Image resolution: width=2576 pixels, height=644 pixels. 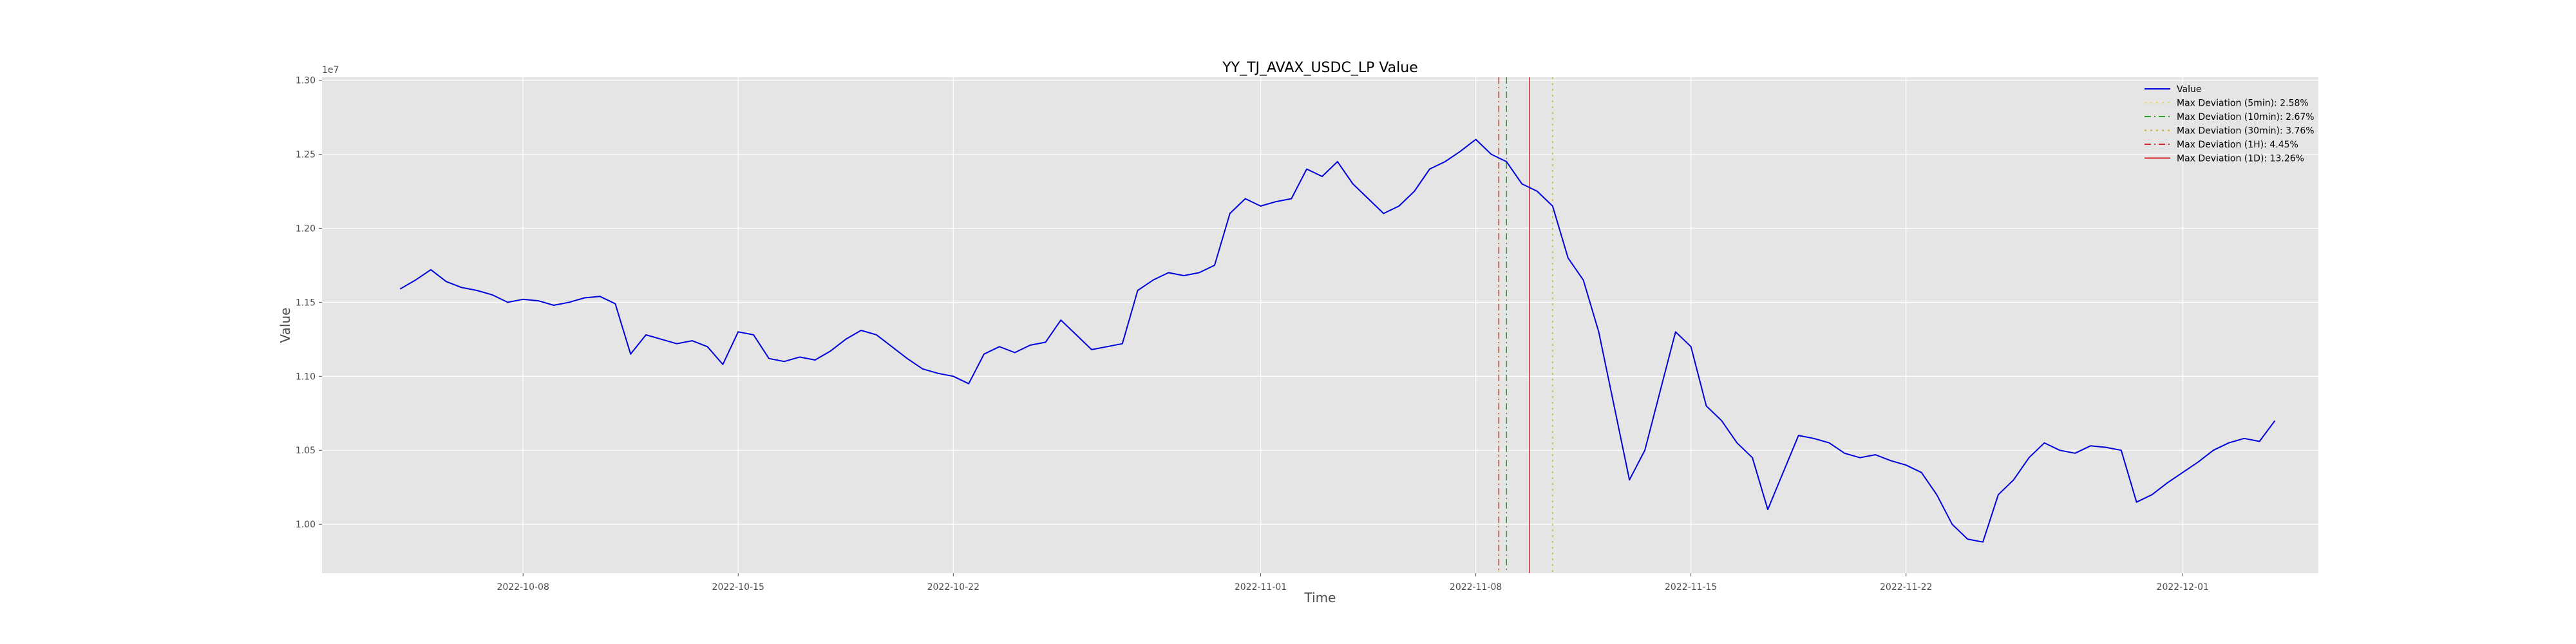 What do you see at coordinates (306, 377) in the screenshot?
I see `y-tick-label: 1.10` at bounding box center [306, 377].